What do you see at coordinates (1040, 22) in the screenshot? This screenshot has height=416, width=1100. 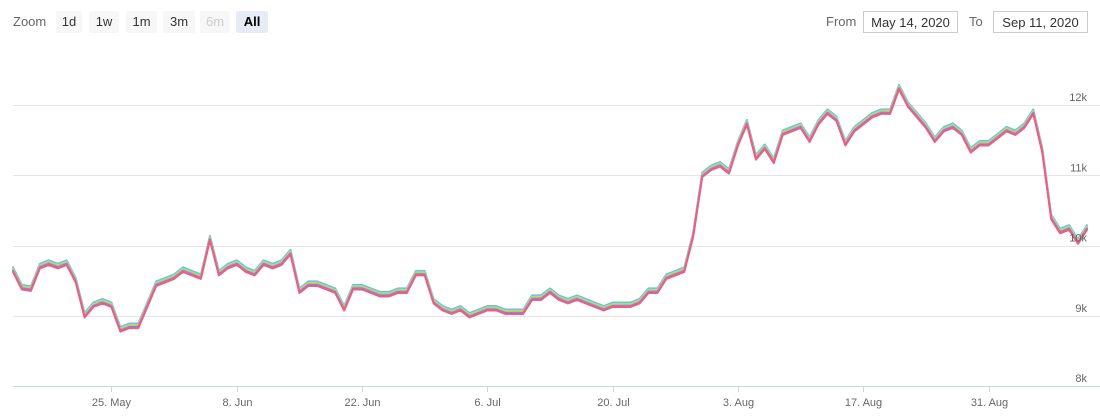 I see `to-date-input: Sep 11, 2020` at bounding box center [1040, 22].